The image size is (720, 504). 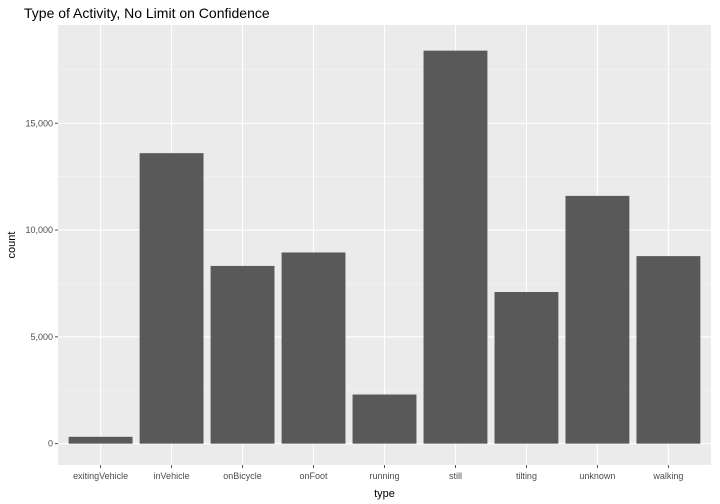 What do you see at coordinates (242, 354) in the screenshot?
I see `bar-onBicycle` at bounding box center [242, 354].